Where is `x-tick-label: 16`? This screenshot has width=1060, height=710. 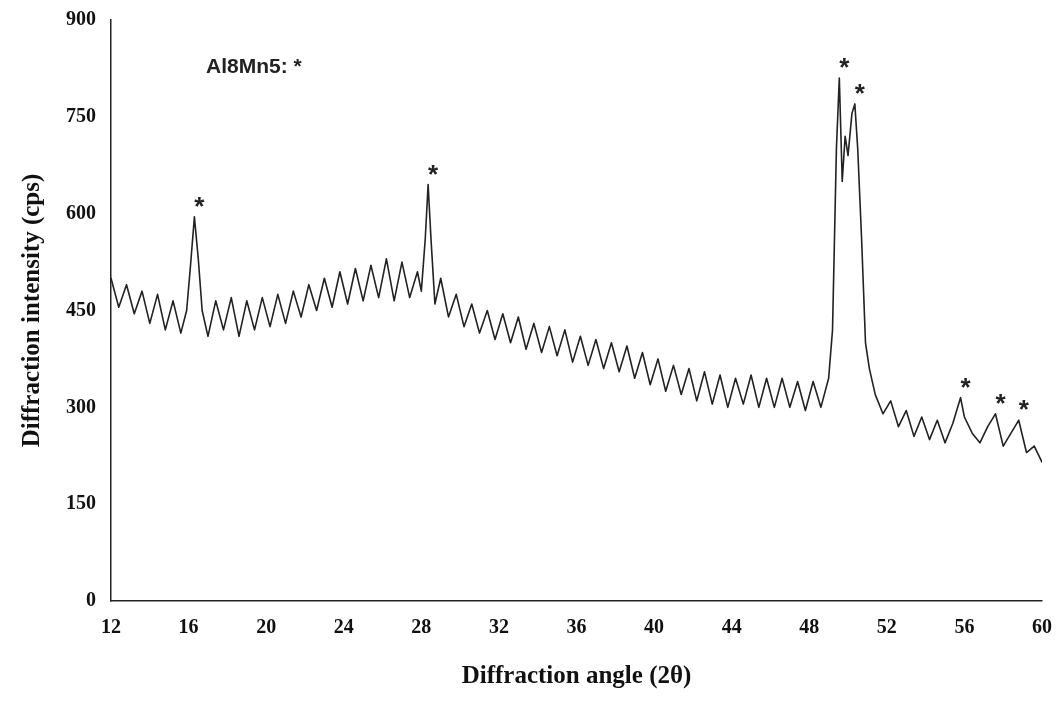 x-tick-label: 16 is located at coordinates (188, 626).